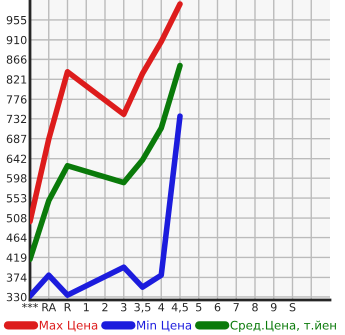  Describe the element at coordinates (16, 277) in the screenshot. I see `y-tick-label: 374` at that location.